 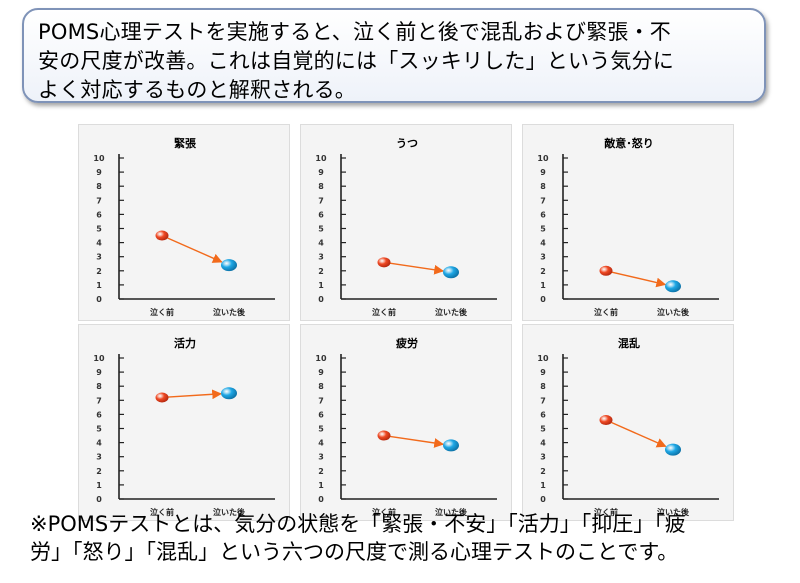 What do you see at coordinates (354, 552) in the screenshot?
I see `footnote-line-2: 労」「怒り」「混乱」という六つの尺度で測る心理テストのことです。` at bounding box center [354, 552].